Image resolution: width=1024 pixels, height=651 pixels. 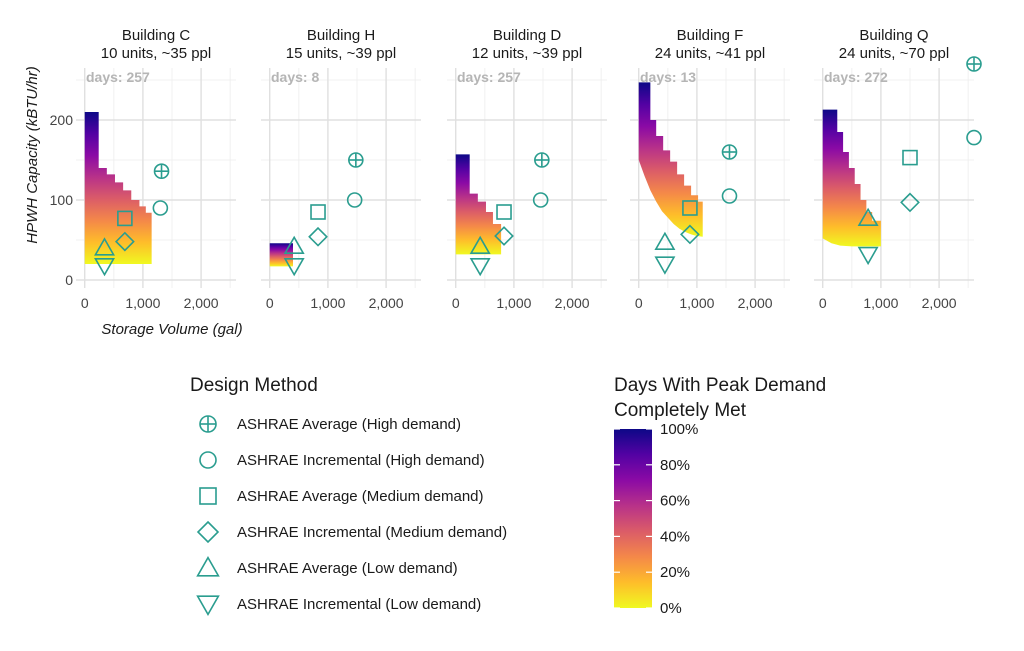 I want to click on y-tick-label: 100, so click(x=62, y=200).